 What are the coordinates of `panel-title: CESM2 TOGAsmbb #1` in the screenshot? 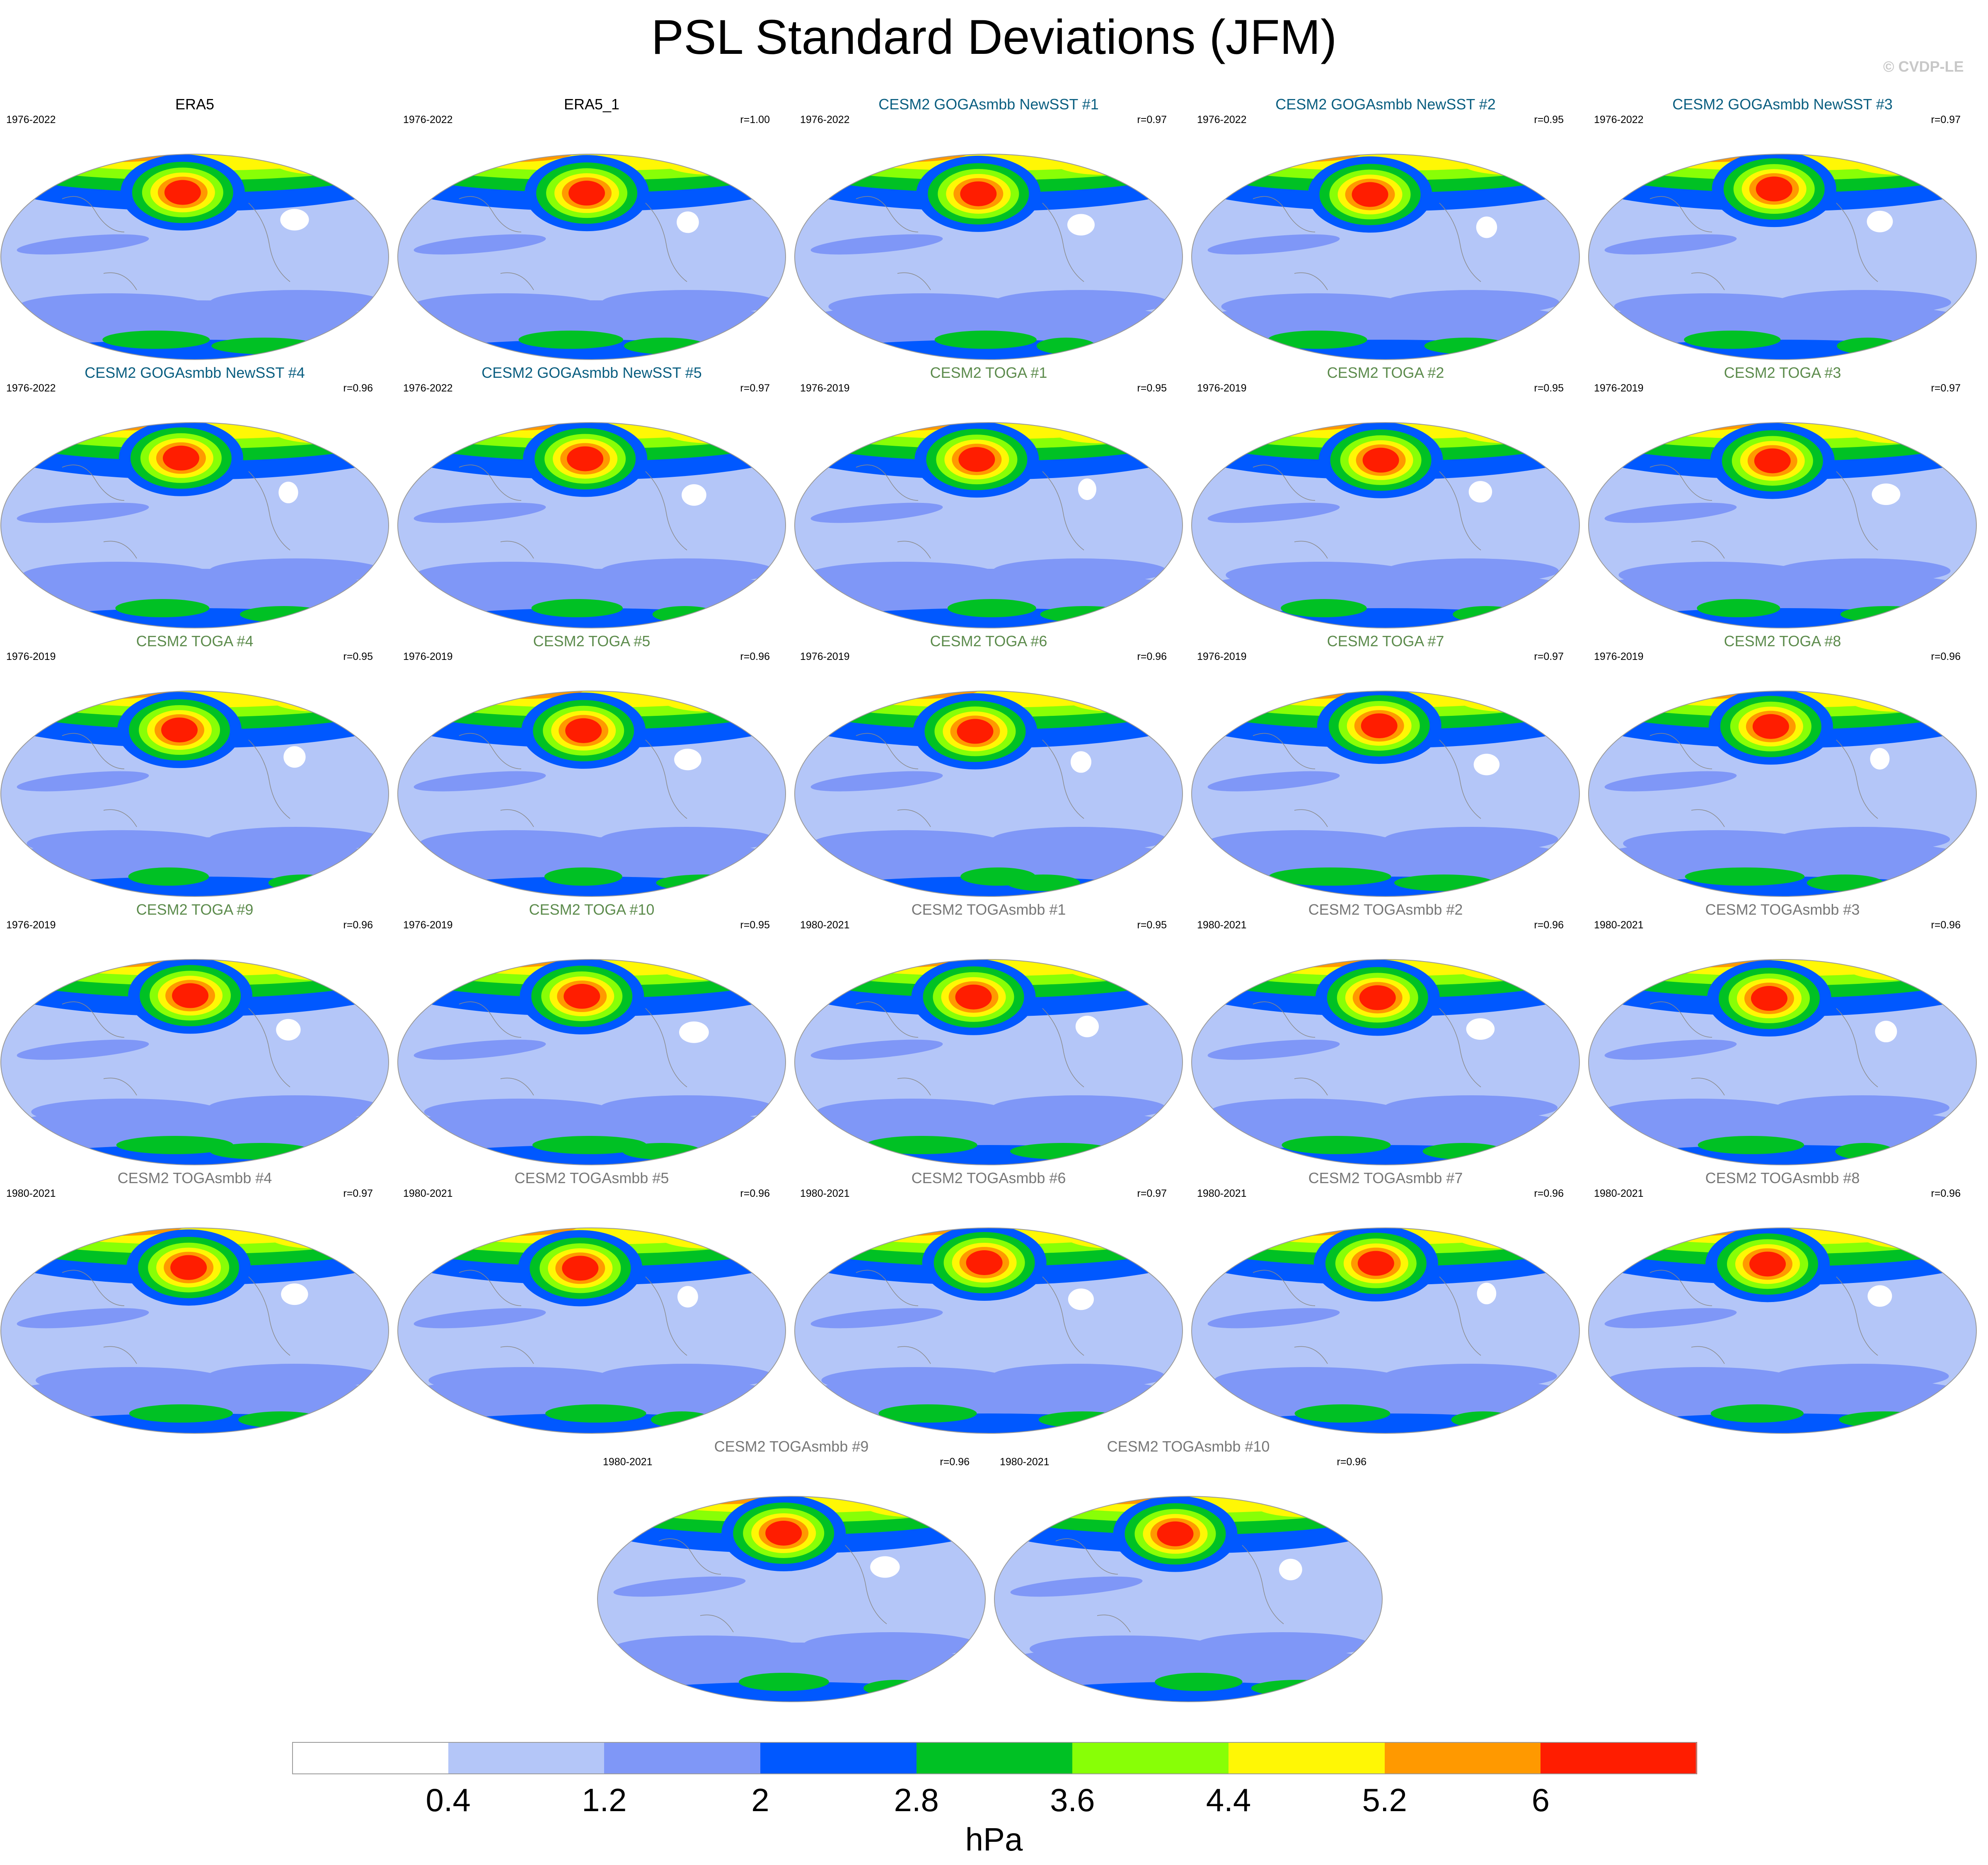 It's located at (988, 909).